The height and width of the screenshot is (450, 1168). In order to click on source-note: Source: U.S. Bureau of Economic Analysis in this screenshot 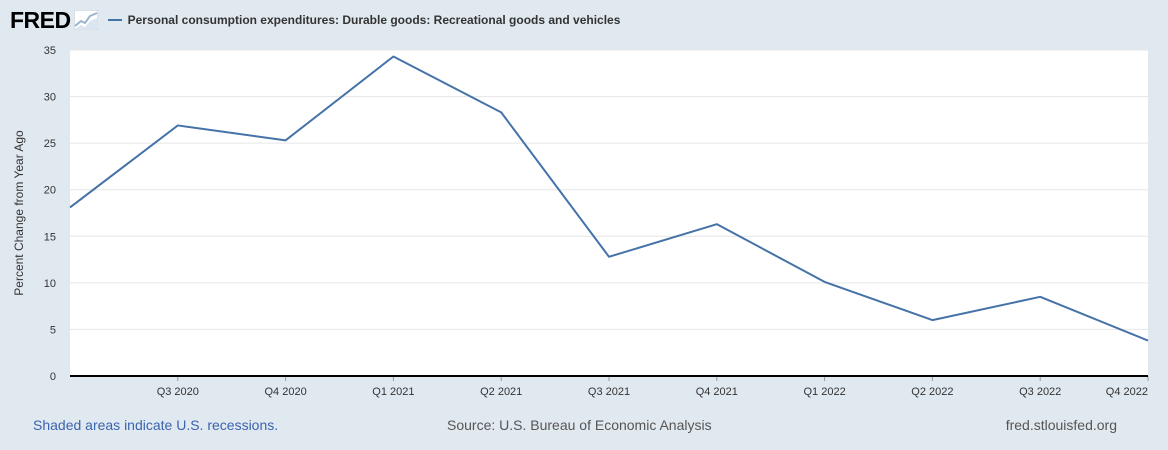, I will do `click(579, 425)`.